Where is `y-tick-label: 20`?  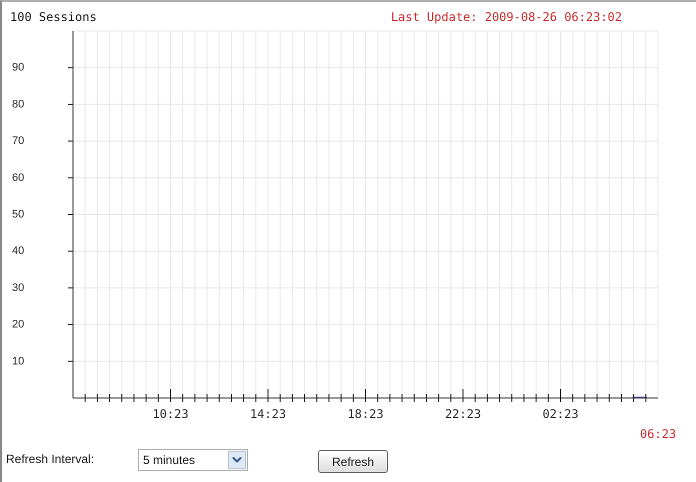 y-tick-label: 20 is located at coordinates (18, 324).